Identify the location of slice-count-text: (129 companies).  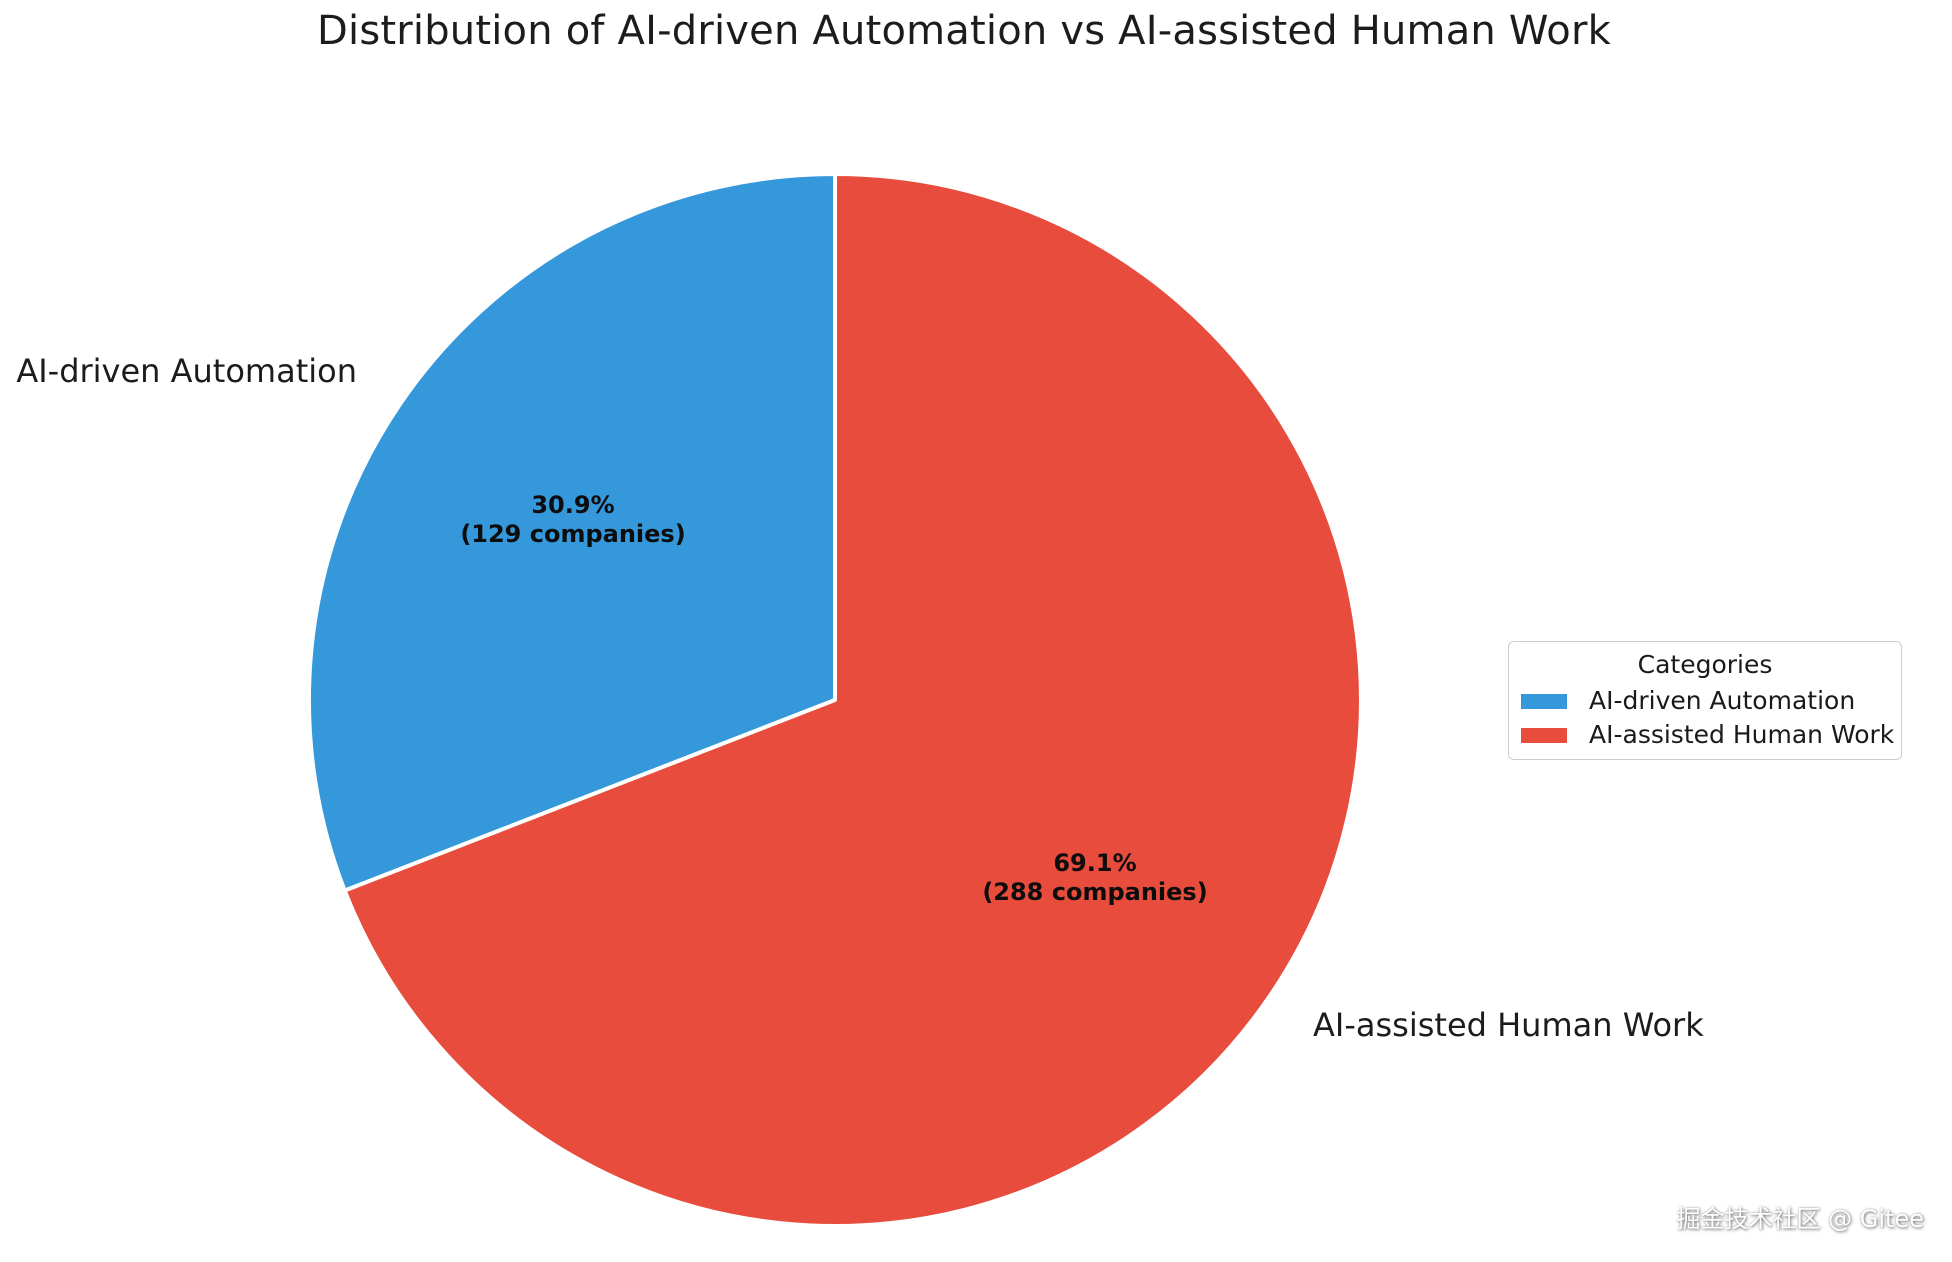
(573, 534).